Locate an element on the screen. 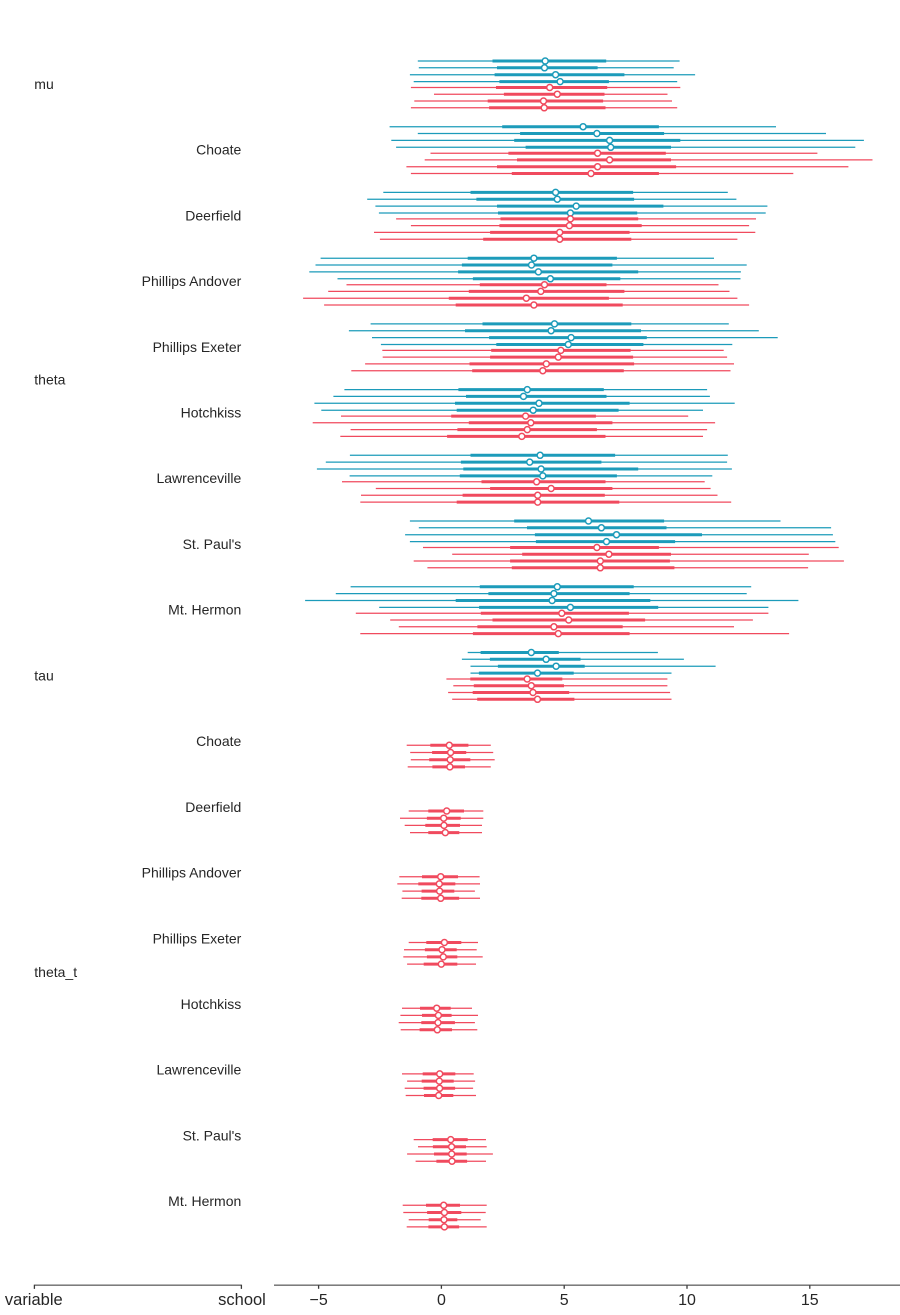 The image size is (900, 1315). svg-text: theta_t is located at coordinates (55, 972).